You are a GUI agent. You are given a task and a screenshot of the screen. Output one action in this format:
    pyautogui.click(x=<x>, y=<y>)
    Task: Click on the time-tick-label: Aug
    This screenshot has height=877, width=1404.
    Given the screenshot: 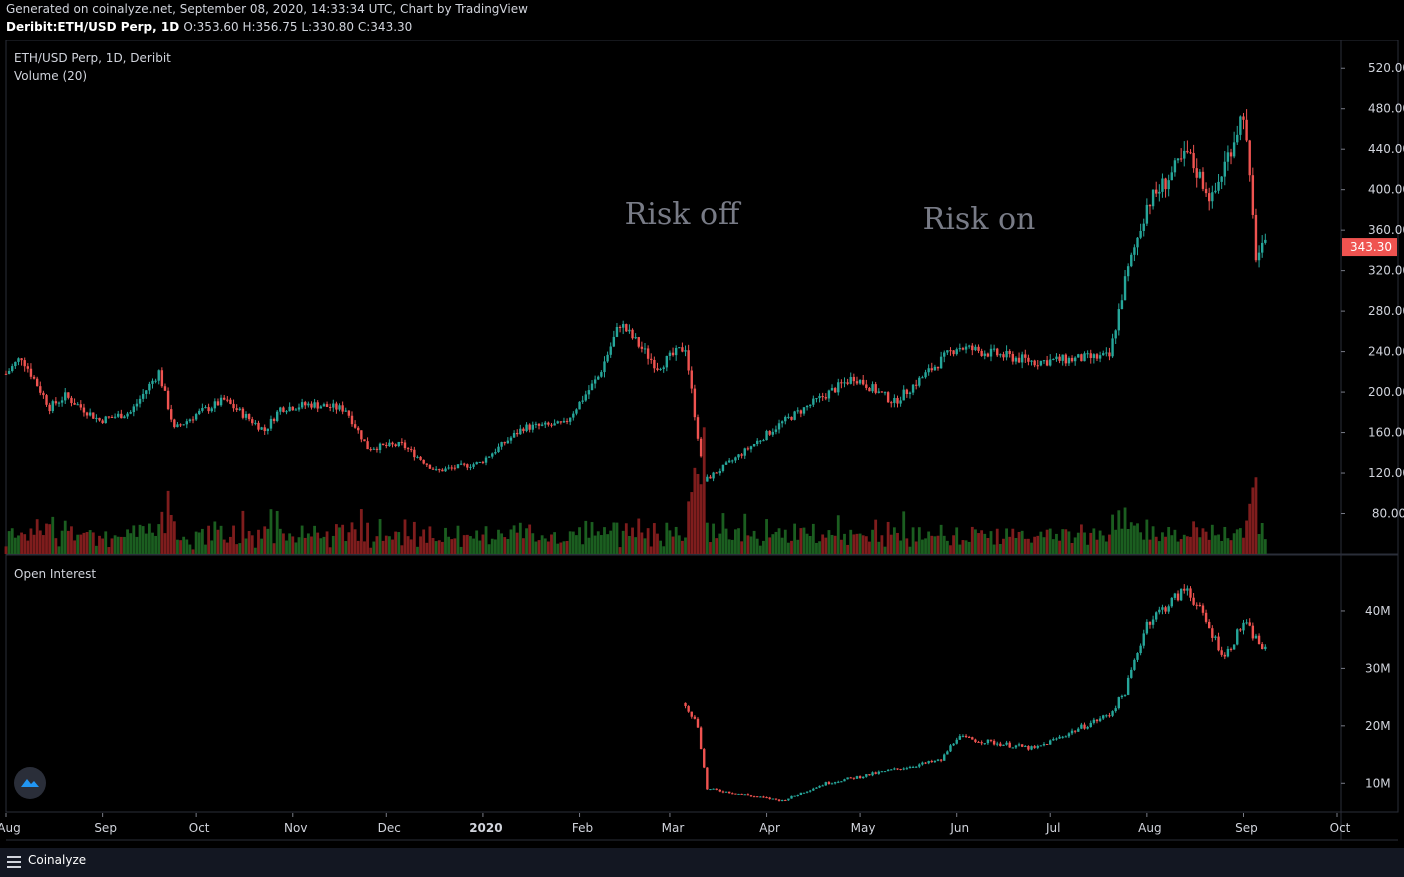 What is the action you would take?
    pyautogui.click(x=1149, y=828)
    